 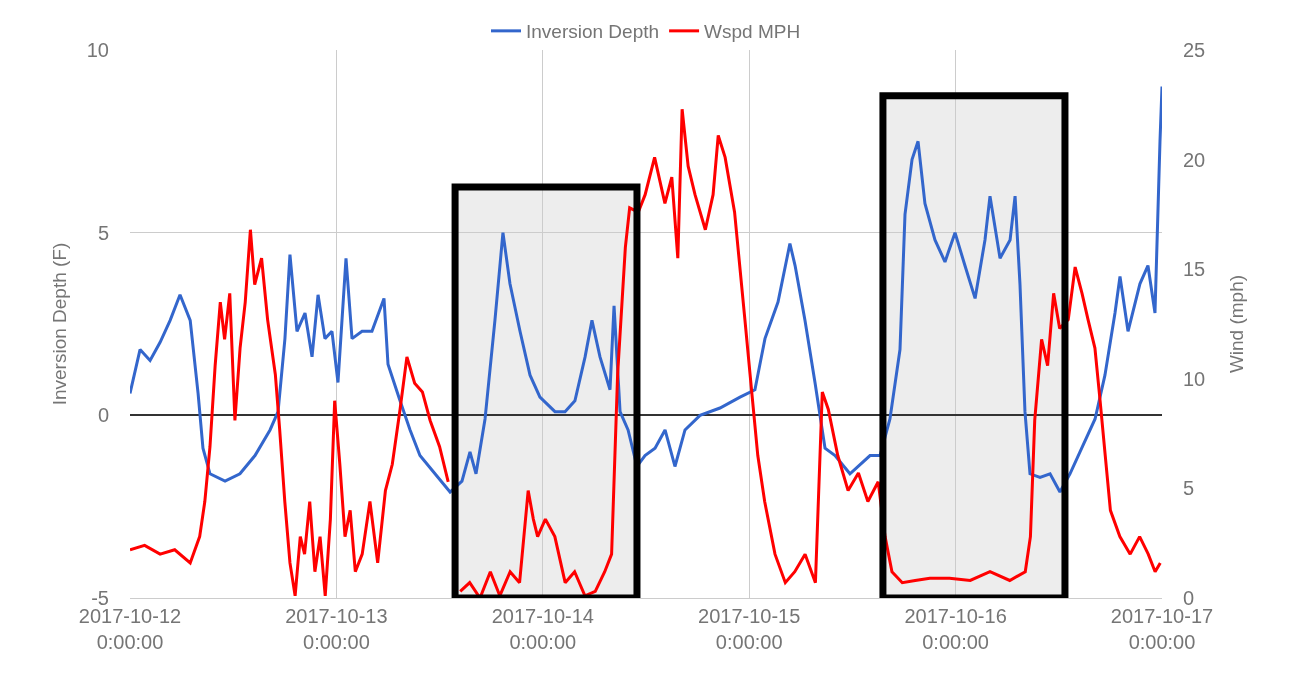 What do you see at coordinates (1237, 324) in the screenshot?
I see `y2-axis-title: Wind (mph)` at bounding box center [1237, 324].